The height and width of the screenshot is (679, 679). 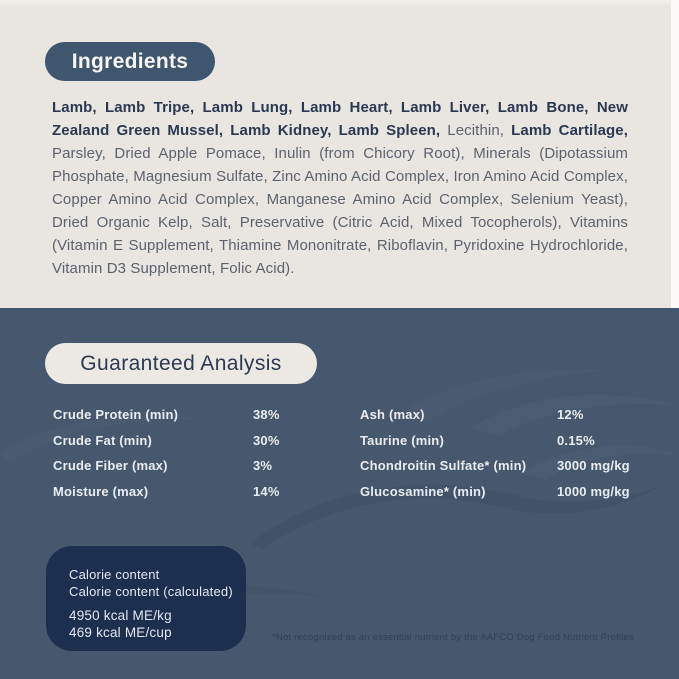 I want to click on ingredients-pill: Ingredients, so click(x=130, y=61).